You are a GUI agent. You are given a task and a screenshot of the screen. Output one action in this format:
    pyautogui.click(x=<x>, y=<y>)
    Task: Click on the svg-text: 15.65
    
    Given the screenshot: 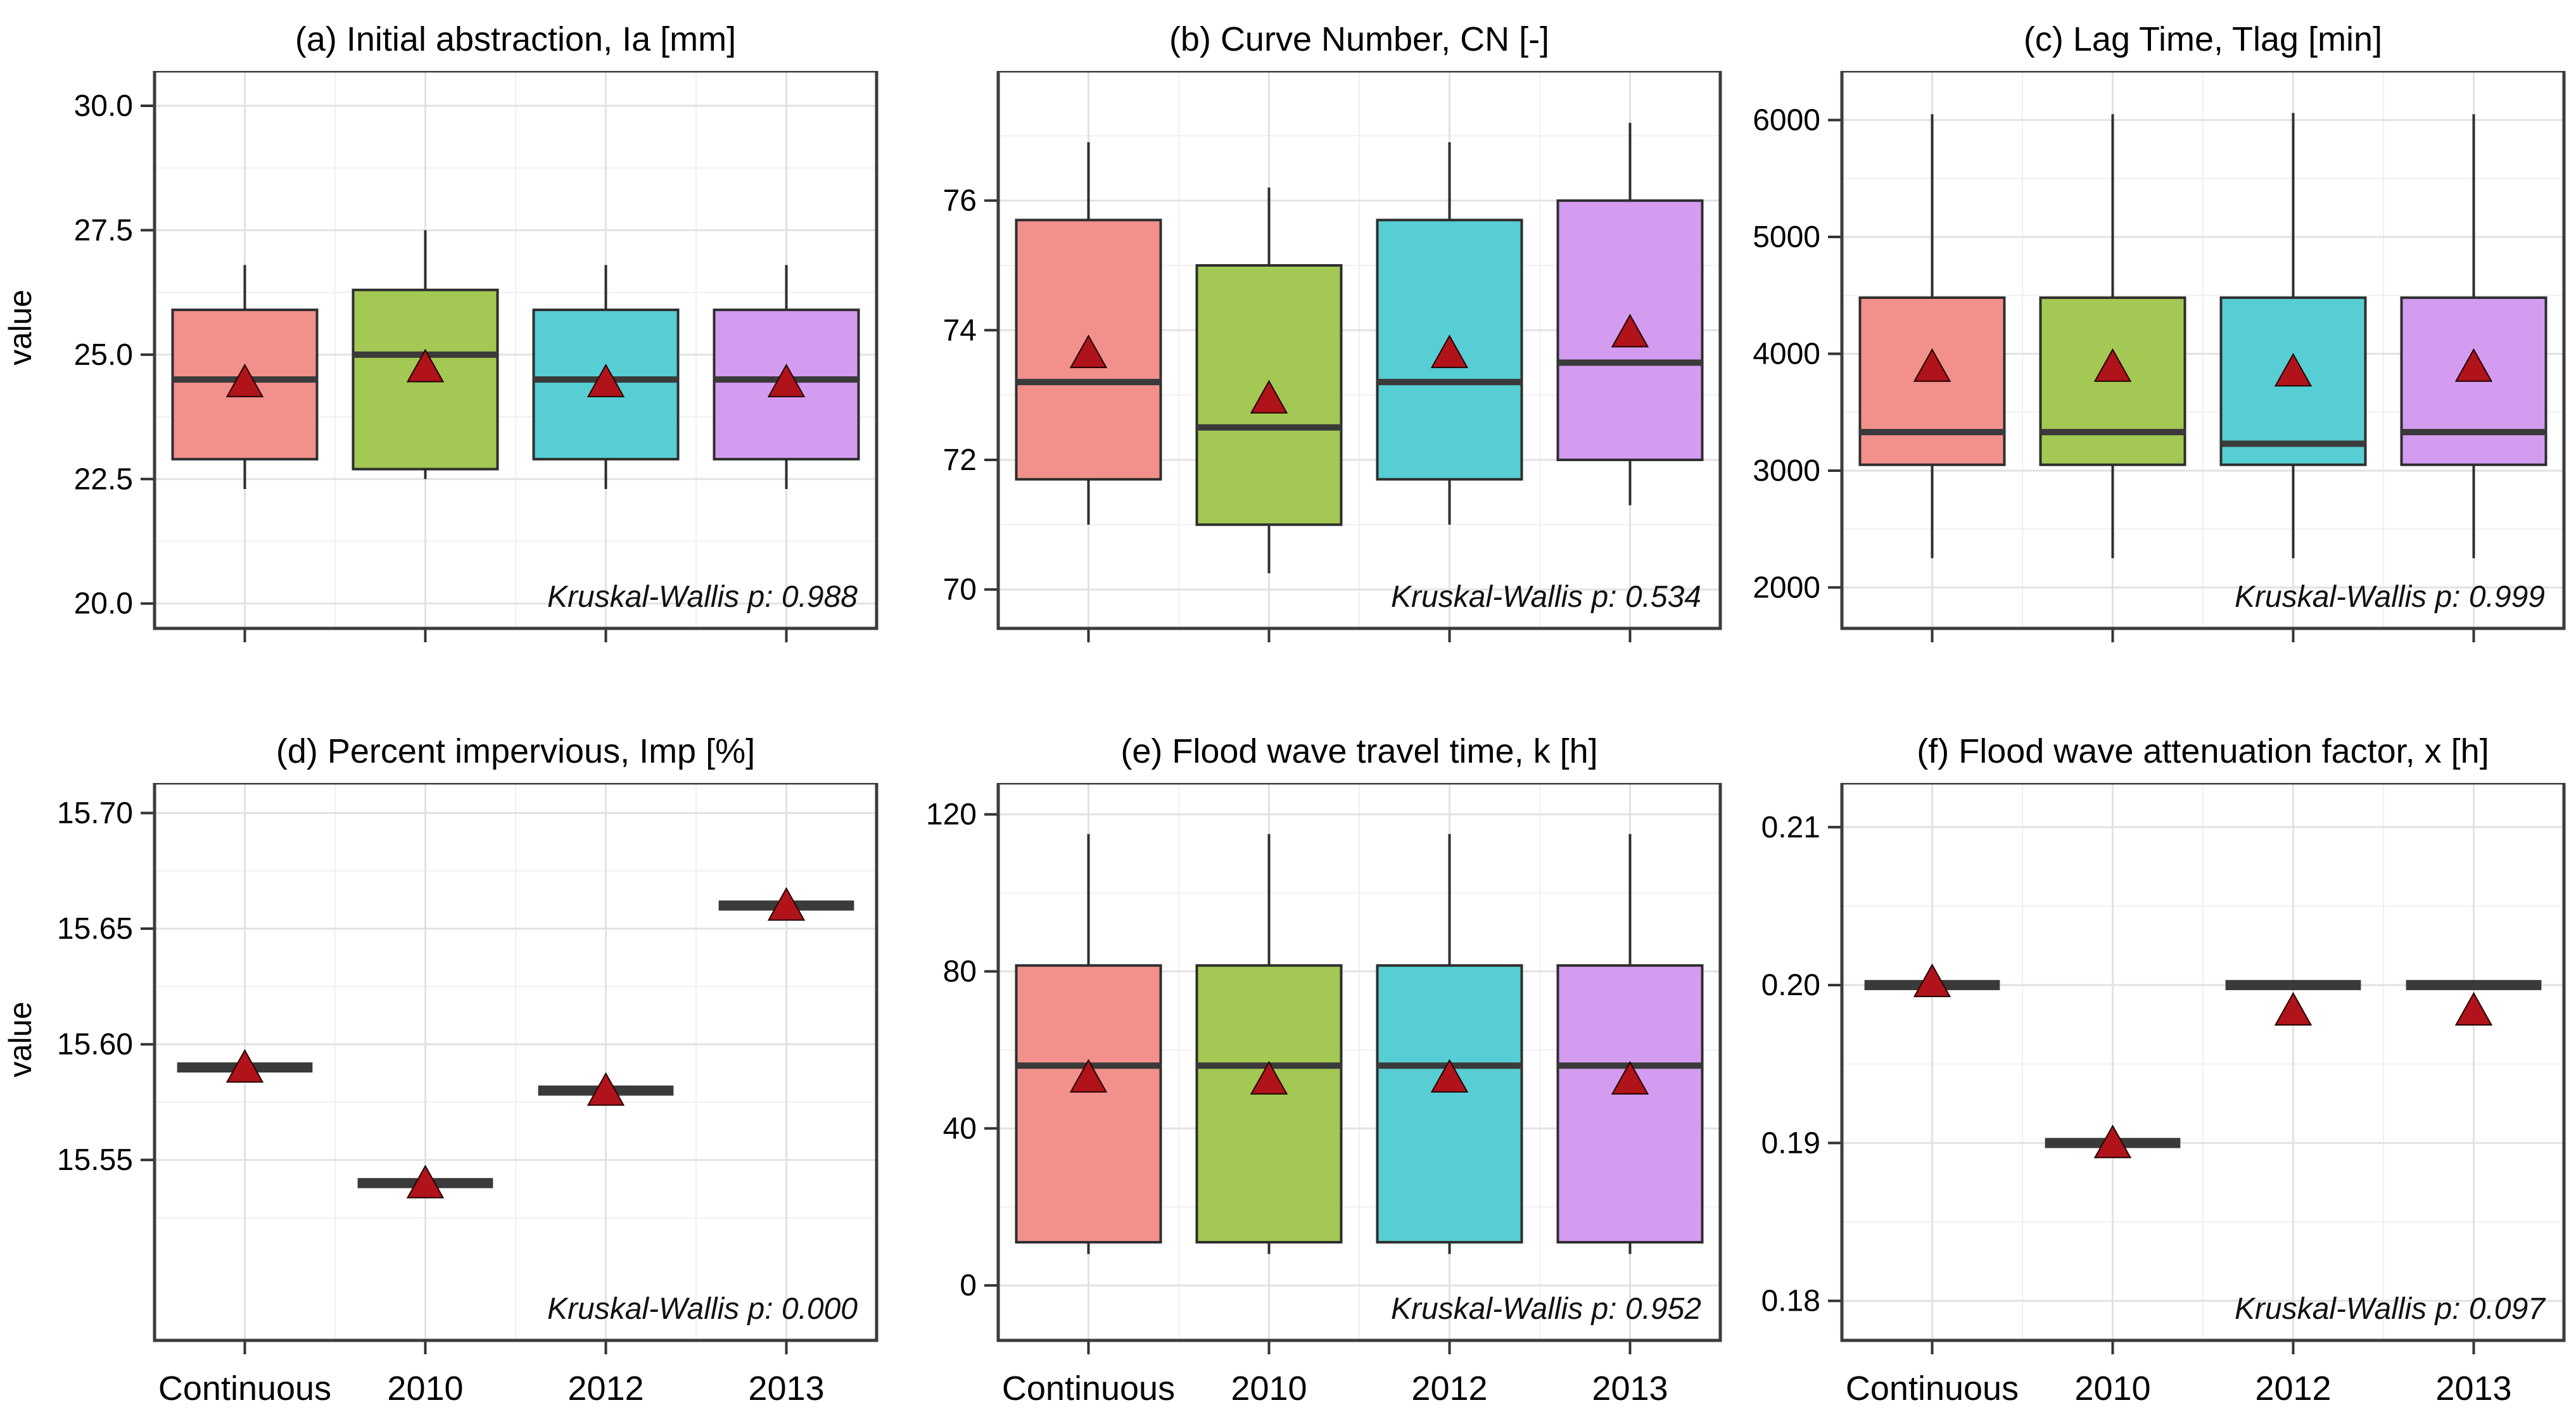 What is the action you would take?
    pyautogui.click(x=95, y=929)
    